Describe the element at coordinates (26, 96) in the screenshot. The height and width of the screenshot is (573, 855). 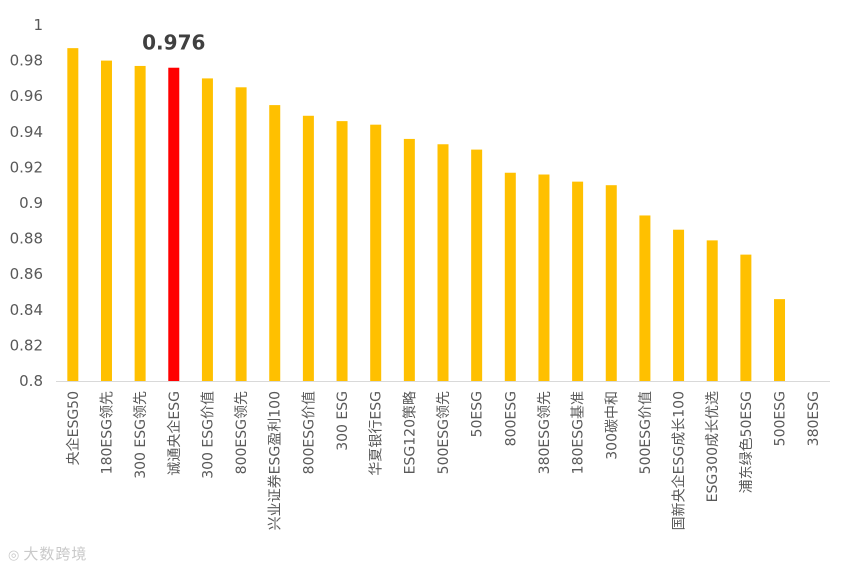
I see `y-tick-label: 0.96` at that location.